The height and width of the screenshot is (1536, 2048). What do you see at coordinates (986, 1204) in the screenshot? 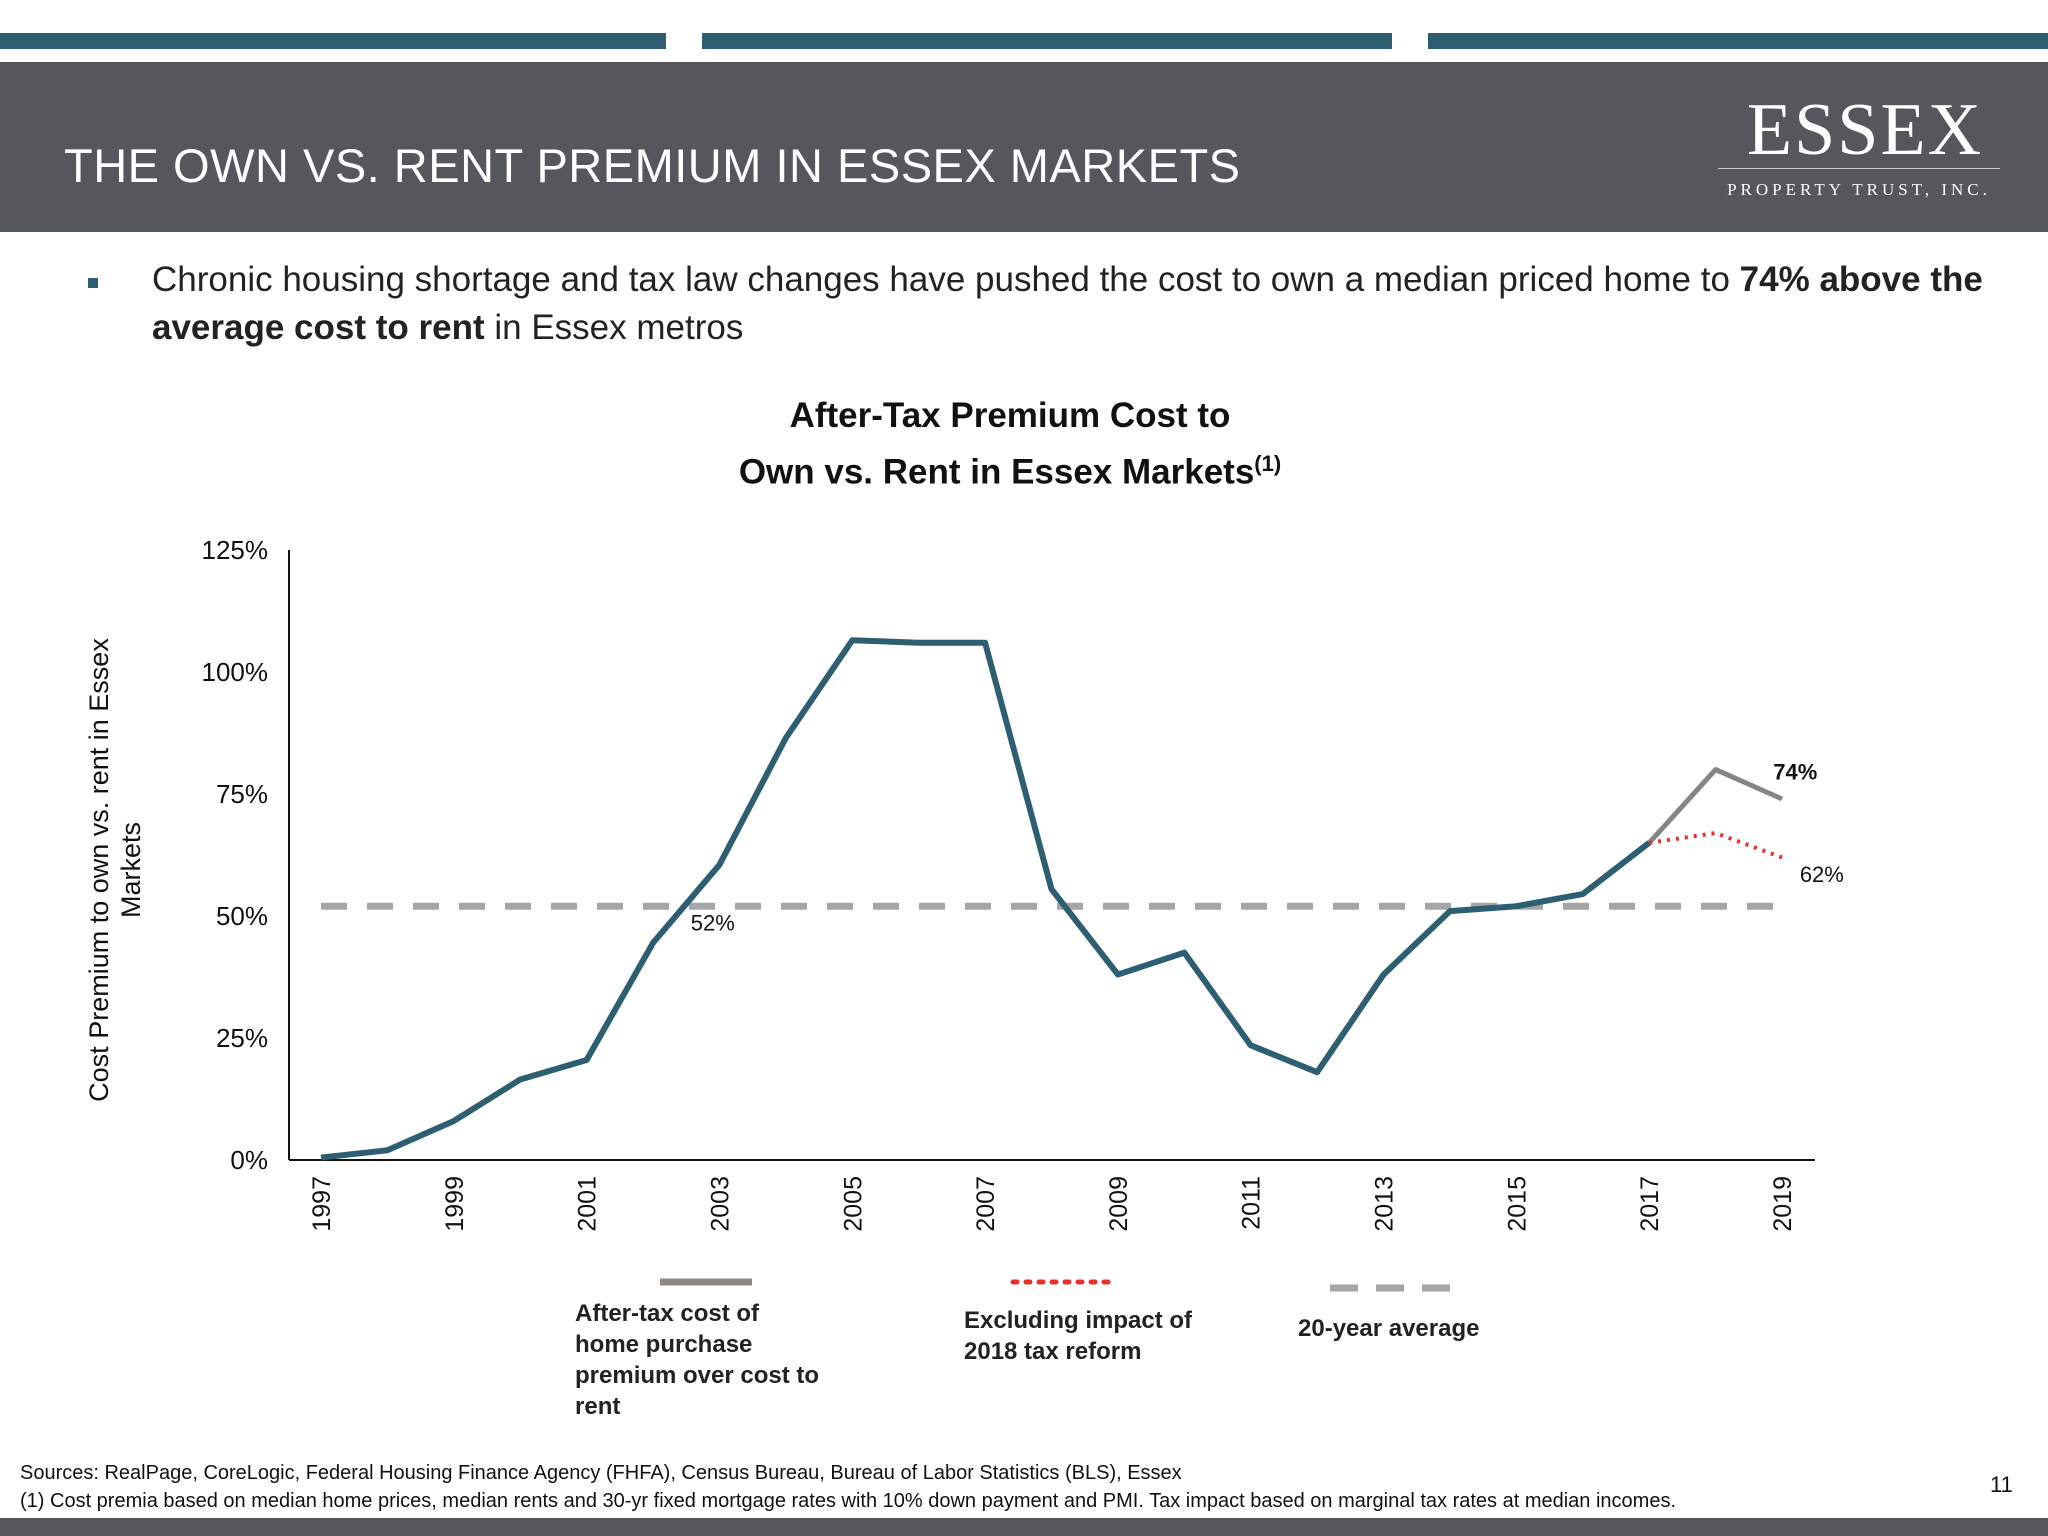
I see `x-tick-label: 2007` at bounding box center [986, 1204].